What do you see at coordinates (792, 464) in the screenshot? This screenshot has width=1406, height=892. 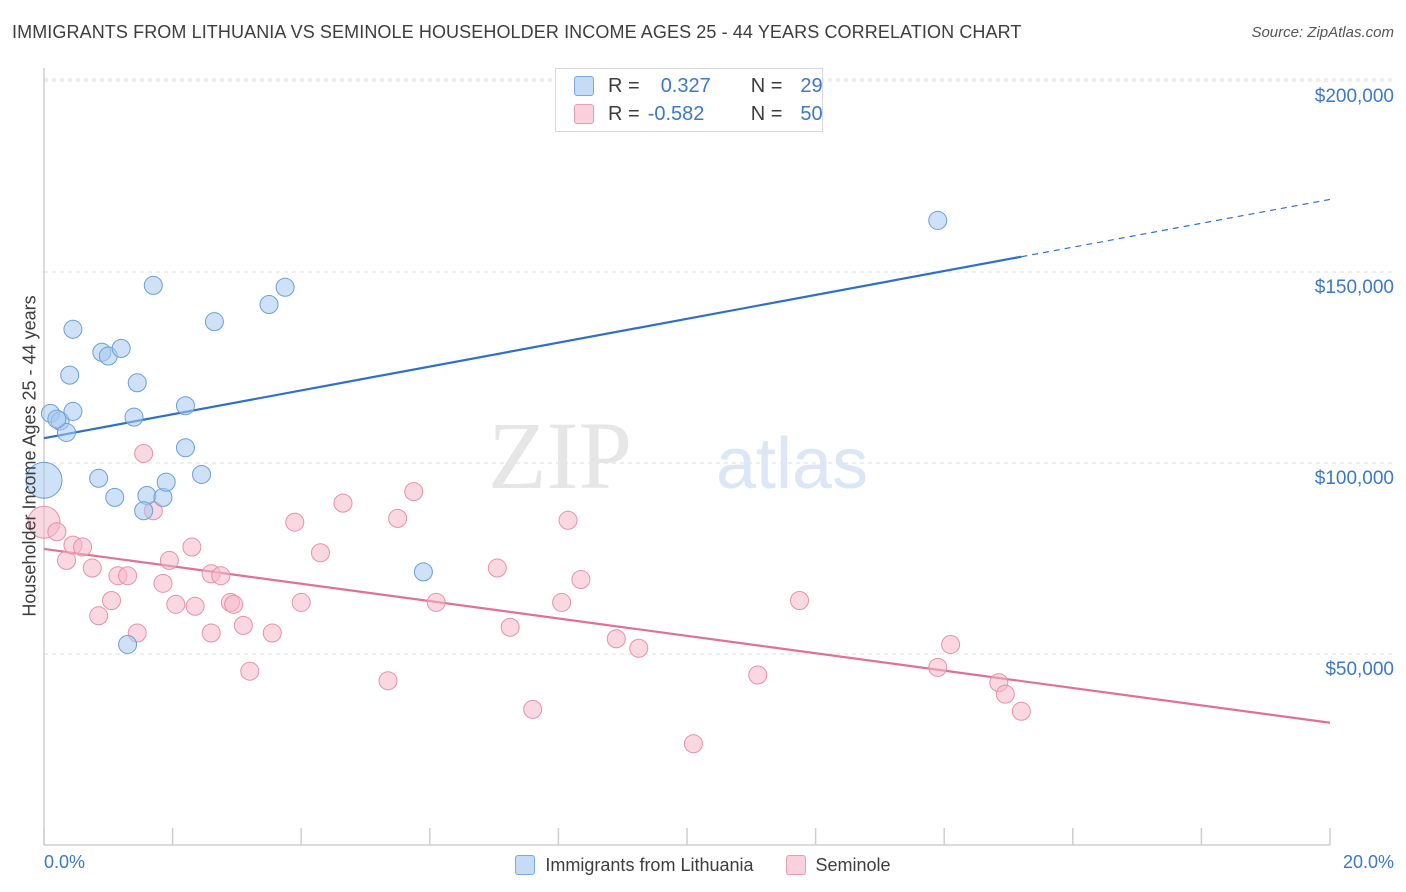 I see `watermark-atlas: atlas` at bounding box center [792, 464].